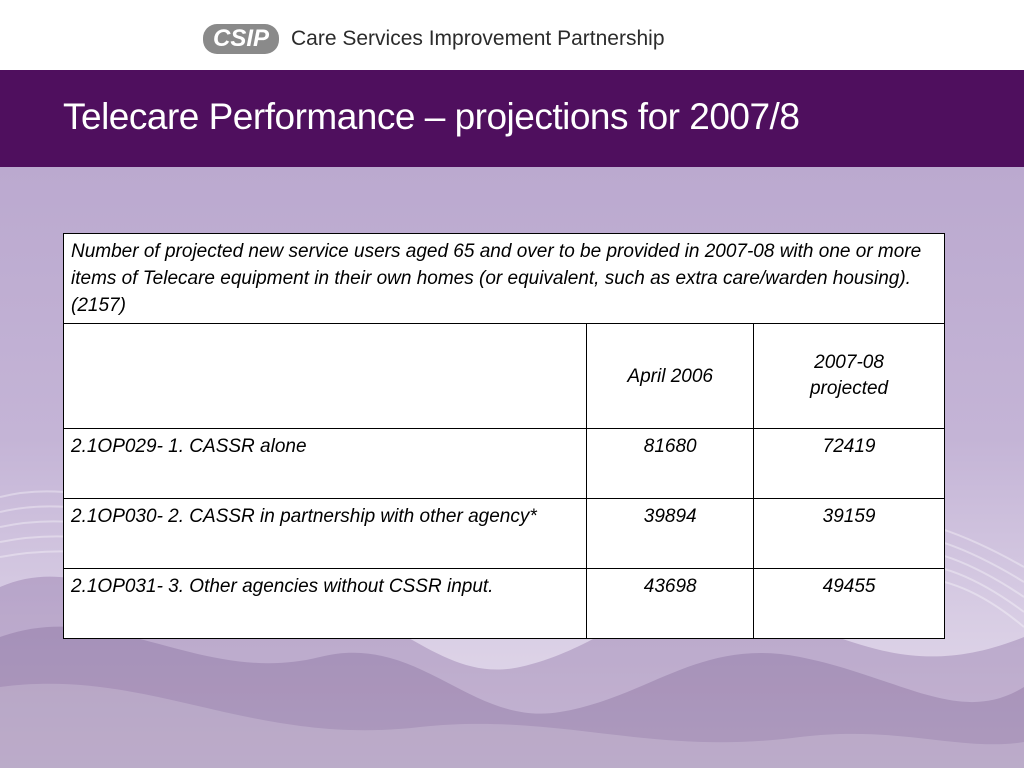 The width and height of the screenshot is (1024, 768). Describe the element at coordinates (241, 39) in the screenshot. I see `logo-badge: CSIP` at that location.